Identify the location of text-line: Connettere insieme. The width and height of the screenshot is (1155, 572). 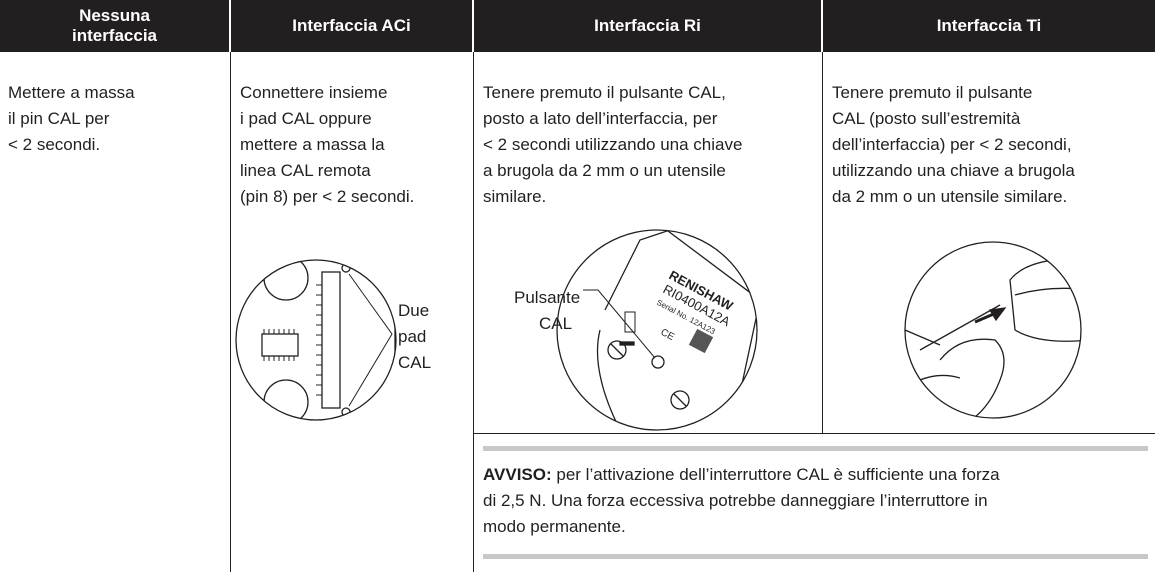
(314, 92).